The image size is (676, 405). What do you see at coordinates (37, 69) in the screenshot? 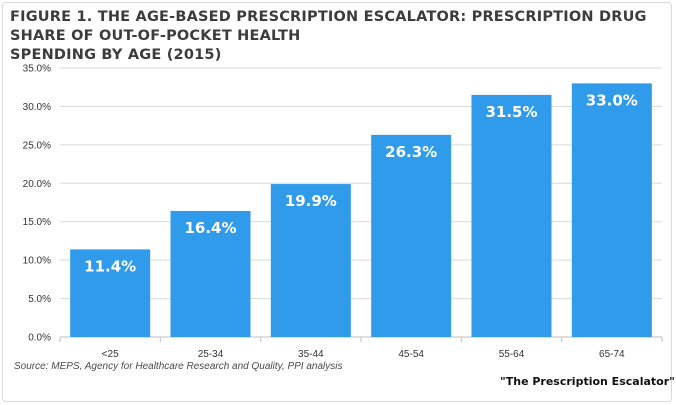
I see `y-tick-label: 35.0%` at bounding box center [37, 69].